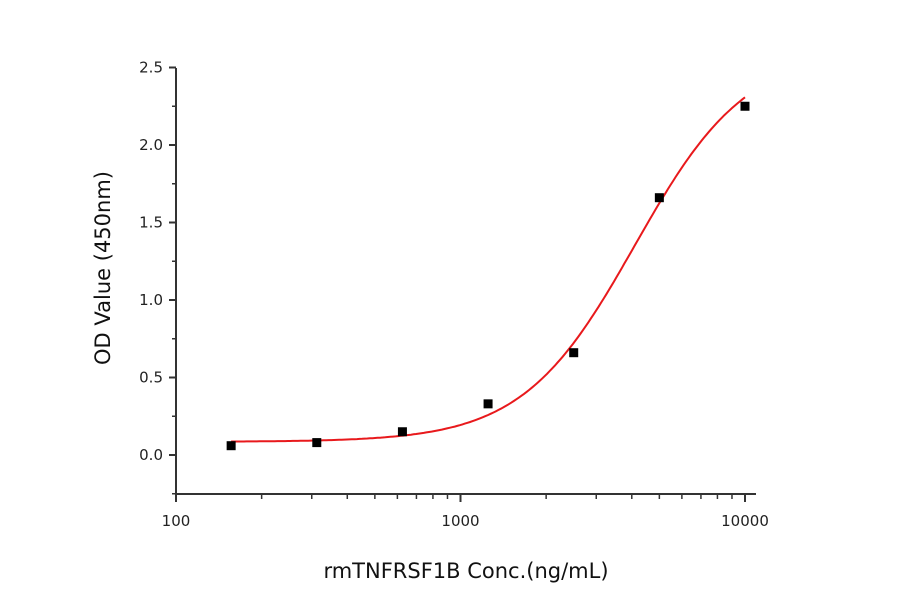  I want to click on y-tick-label: 2.5, so click(151, 68).